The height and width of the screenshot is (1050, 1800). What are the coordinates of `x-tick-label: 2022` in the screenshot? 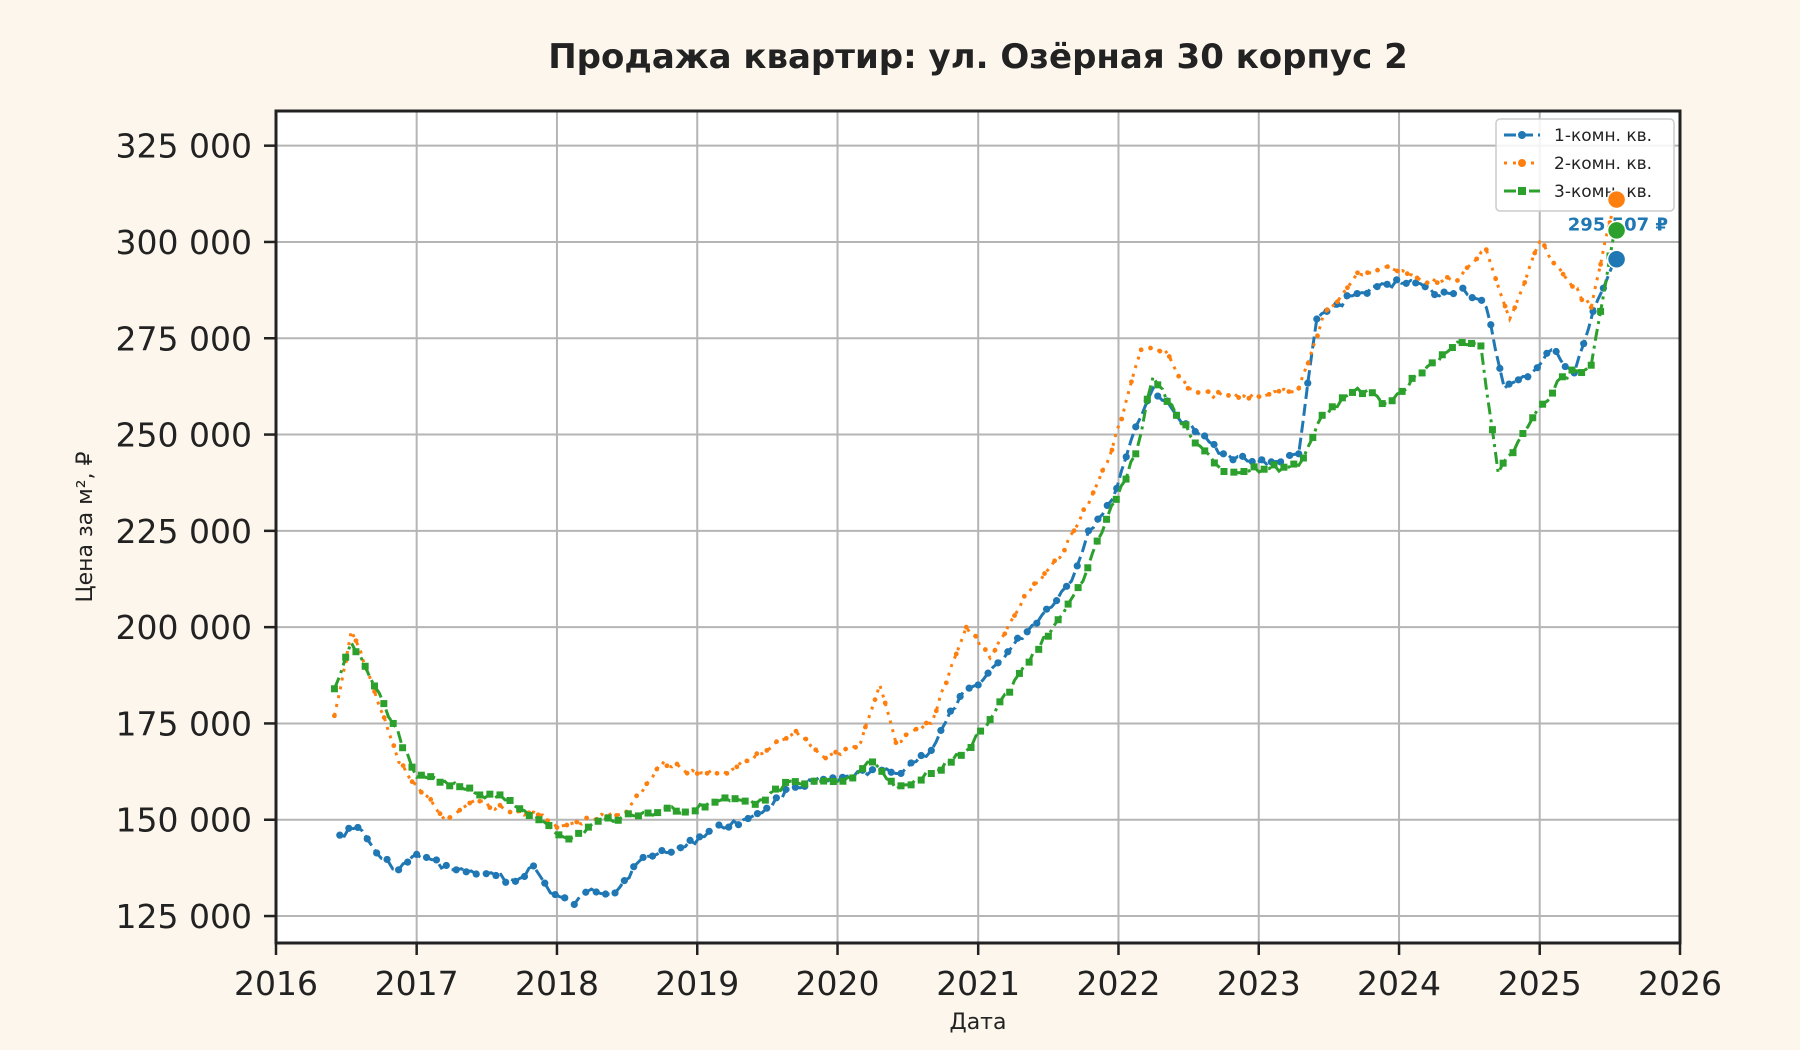 It's located at (1118, 983).